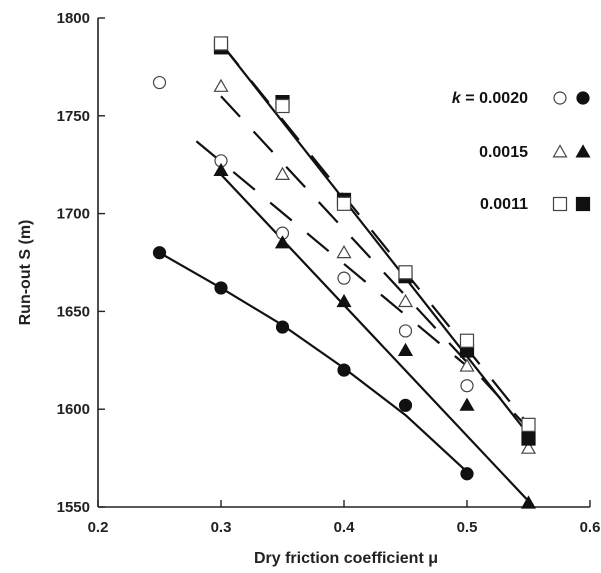 Image resolution: width=601 pixels, height=573 pixels. Describe the element at coordinates (583, 98) in the screenshot. I see `legend-marker-filled-circle` at that location.